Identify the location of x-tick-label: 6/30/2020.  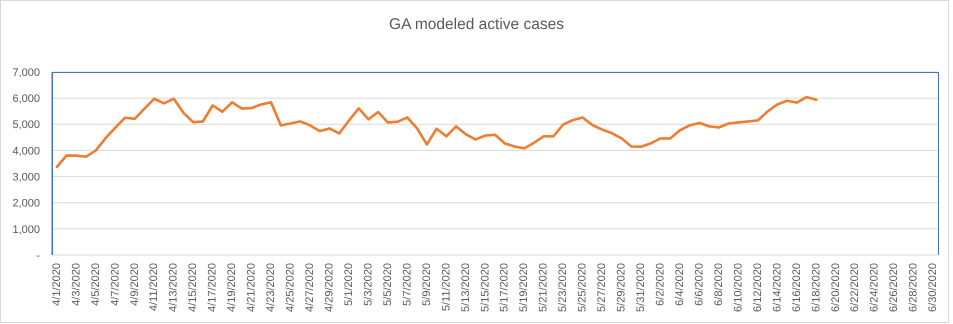
(933, 287).